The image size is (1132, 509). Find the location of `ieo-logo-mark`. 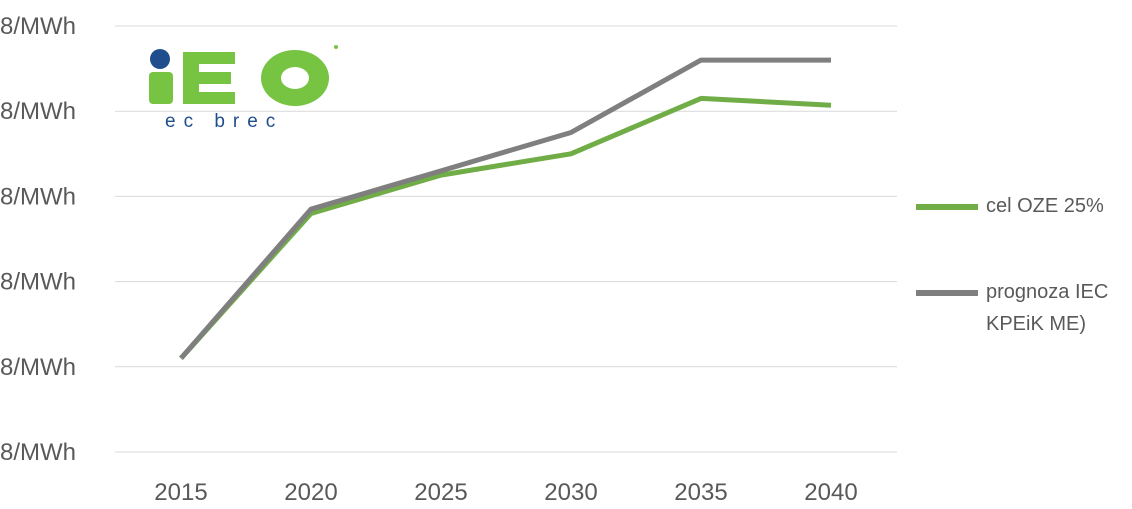

ieo-logo-mark is located at coordinates (243, 75).